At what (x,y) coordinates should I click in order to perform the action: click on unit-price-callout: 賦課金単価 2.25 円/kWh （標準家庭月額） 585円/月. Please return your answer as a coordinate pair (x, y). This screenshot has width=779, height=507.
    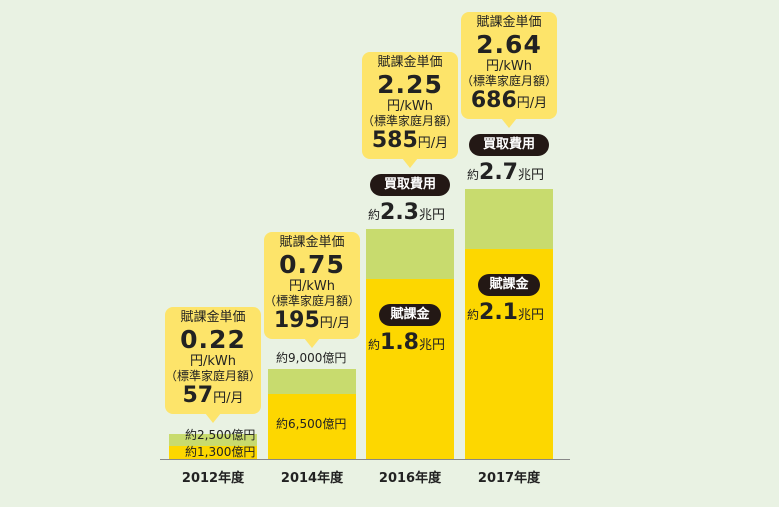
    Looking at the image, I should click on (410, 110).